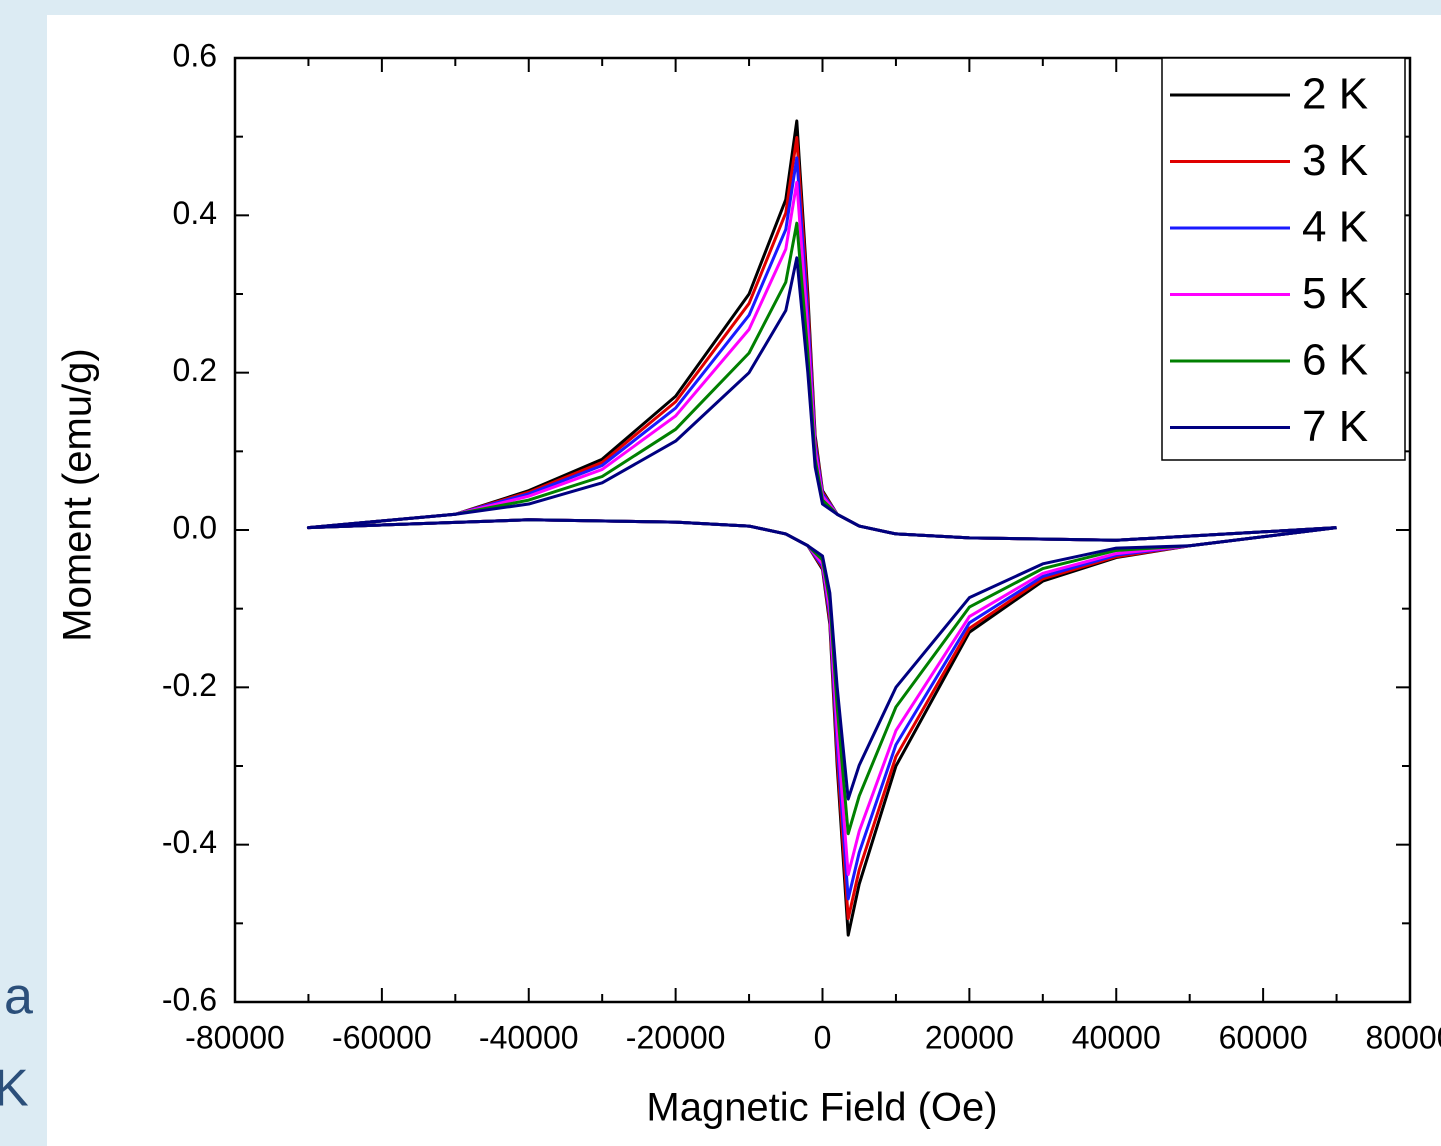 The image size is (1441, 1146). What do you see at coordinates (1263, 1037) in the screenshot?
I see `x-tick-label: 60000` at bounding box center [1263, 1037].